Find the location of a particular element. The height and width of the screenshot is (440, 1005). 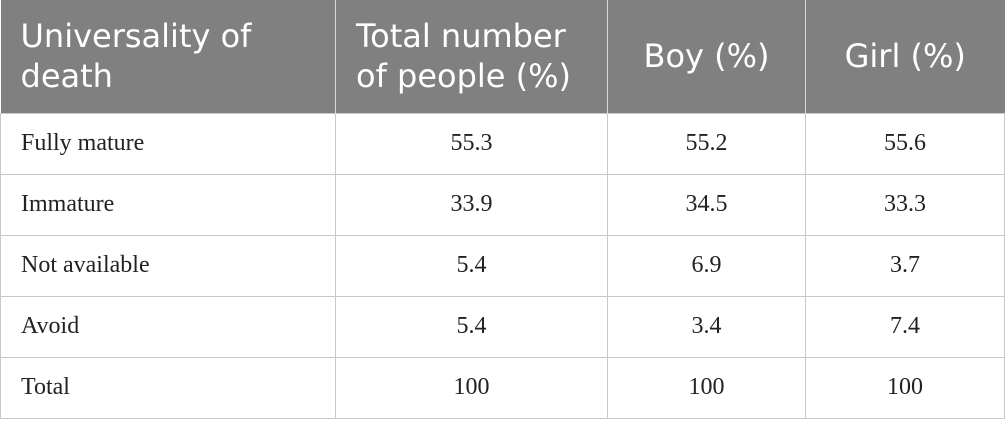

table-row: Fully mature 55.3 55.2 55.6 is located at coordinates (502, 143).